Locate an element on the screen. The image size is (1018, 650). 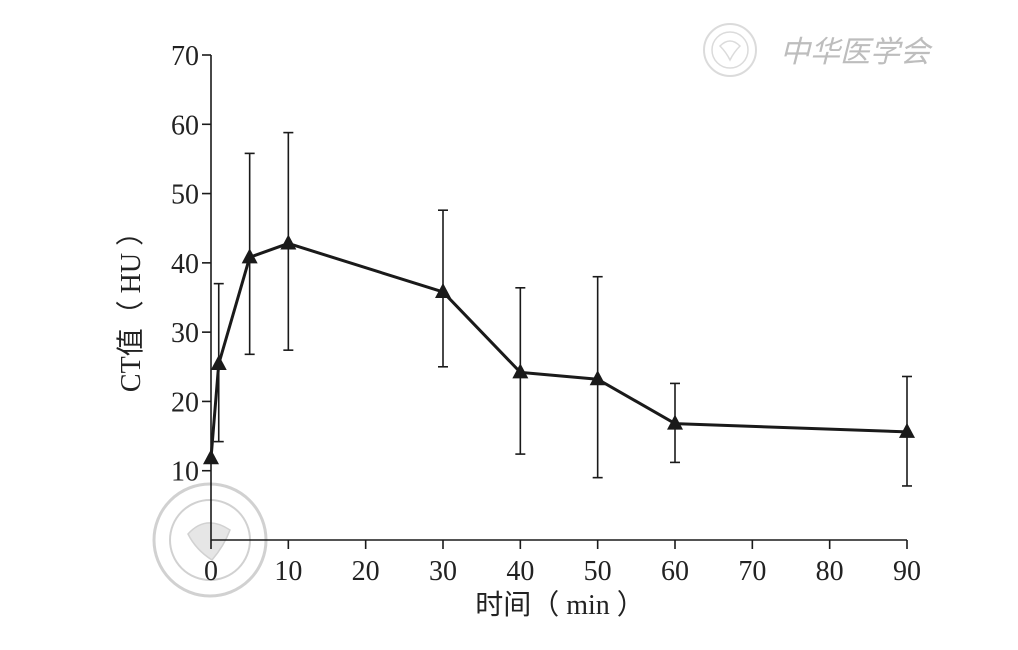
watermark-top-right: 中华医学会 is located at coordinates (818, 50).